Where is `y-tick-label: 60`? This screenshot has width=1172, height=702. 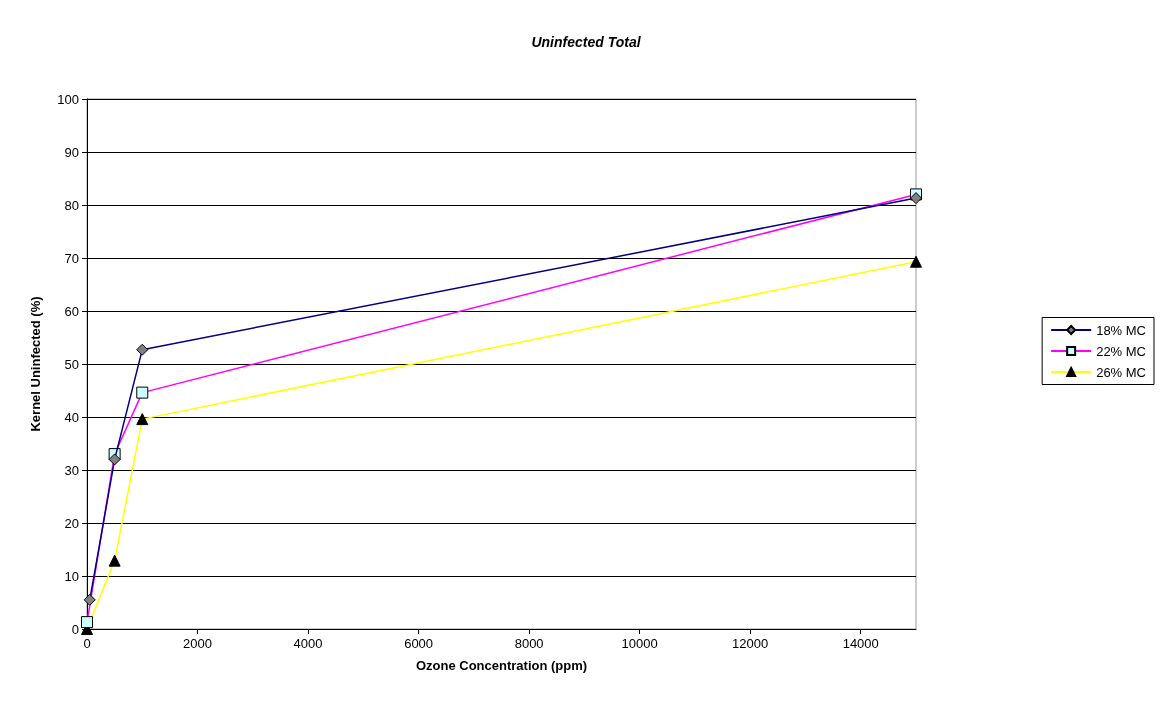
y-tick-label: 60 is located at coordinates (71, 311).